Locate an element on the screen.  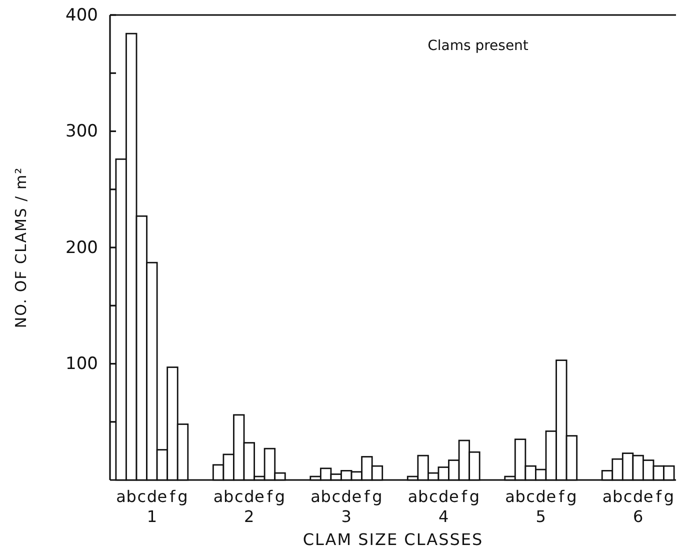
series-label: e is located at coordinates (162, 496).